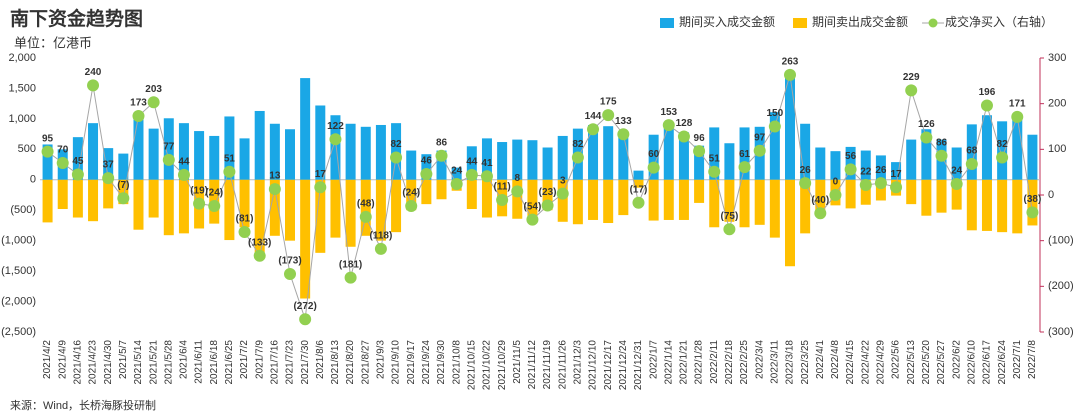 This screenshot has width=1080, height=419. What do you see at coordinates (22, 58) in the screenshot?
I see `y-tick-label: 2,000` at bounding box center [22, 58].